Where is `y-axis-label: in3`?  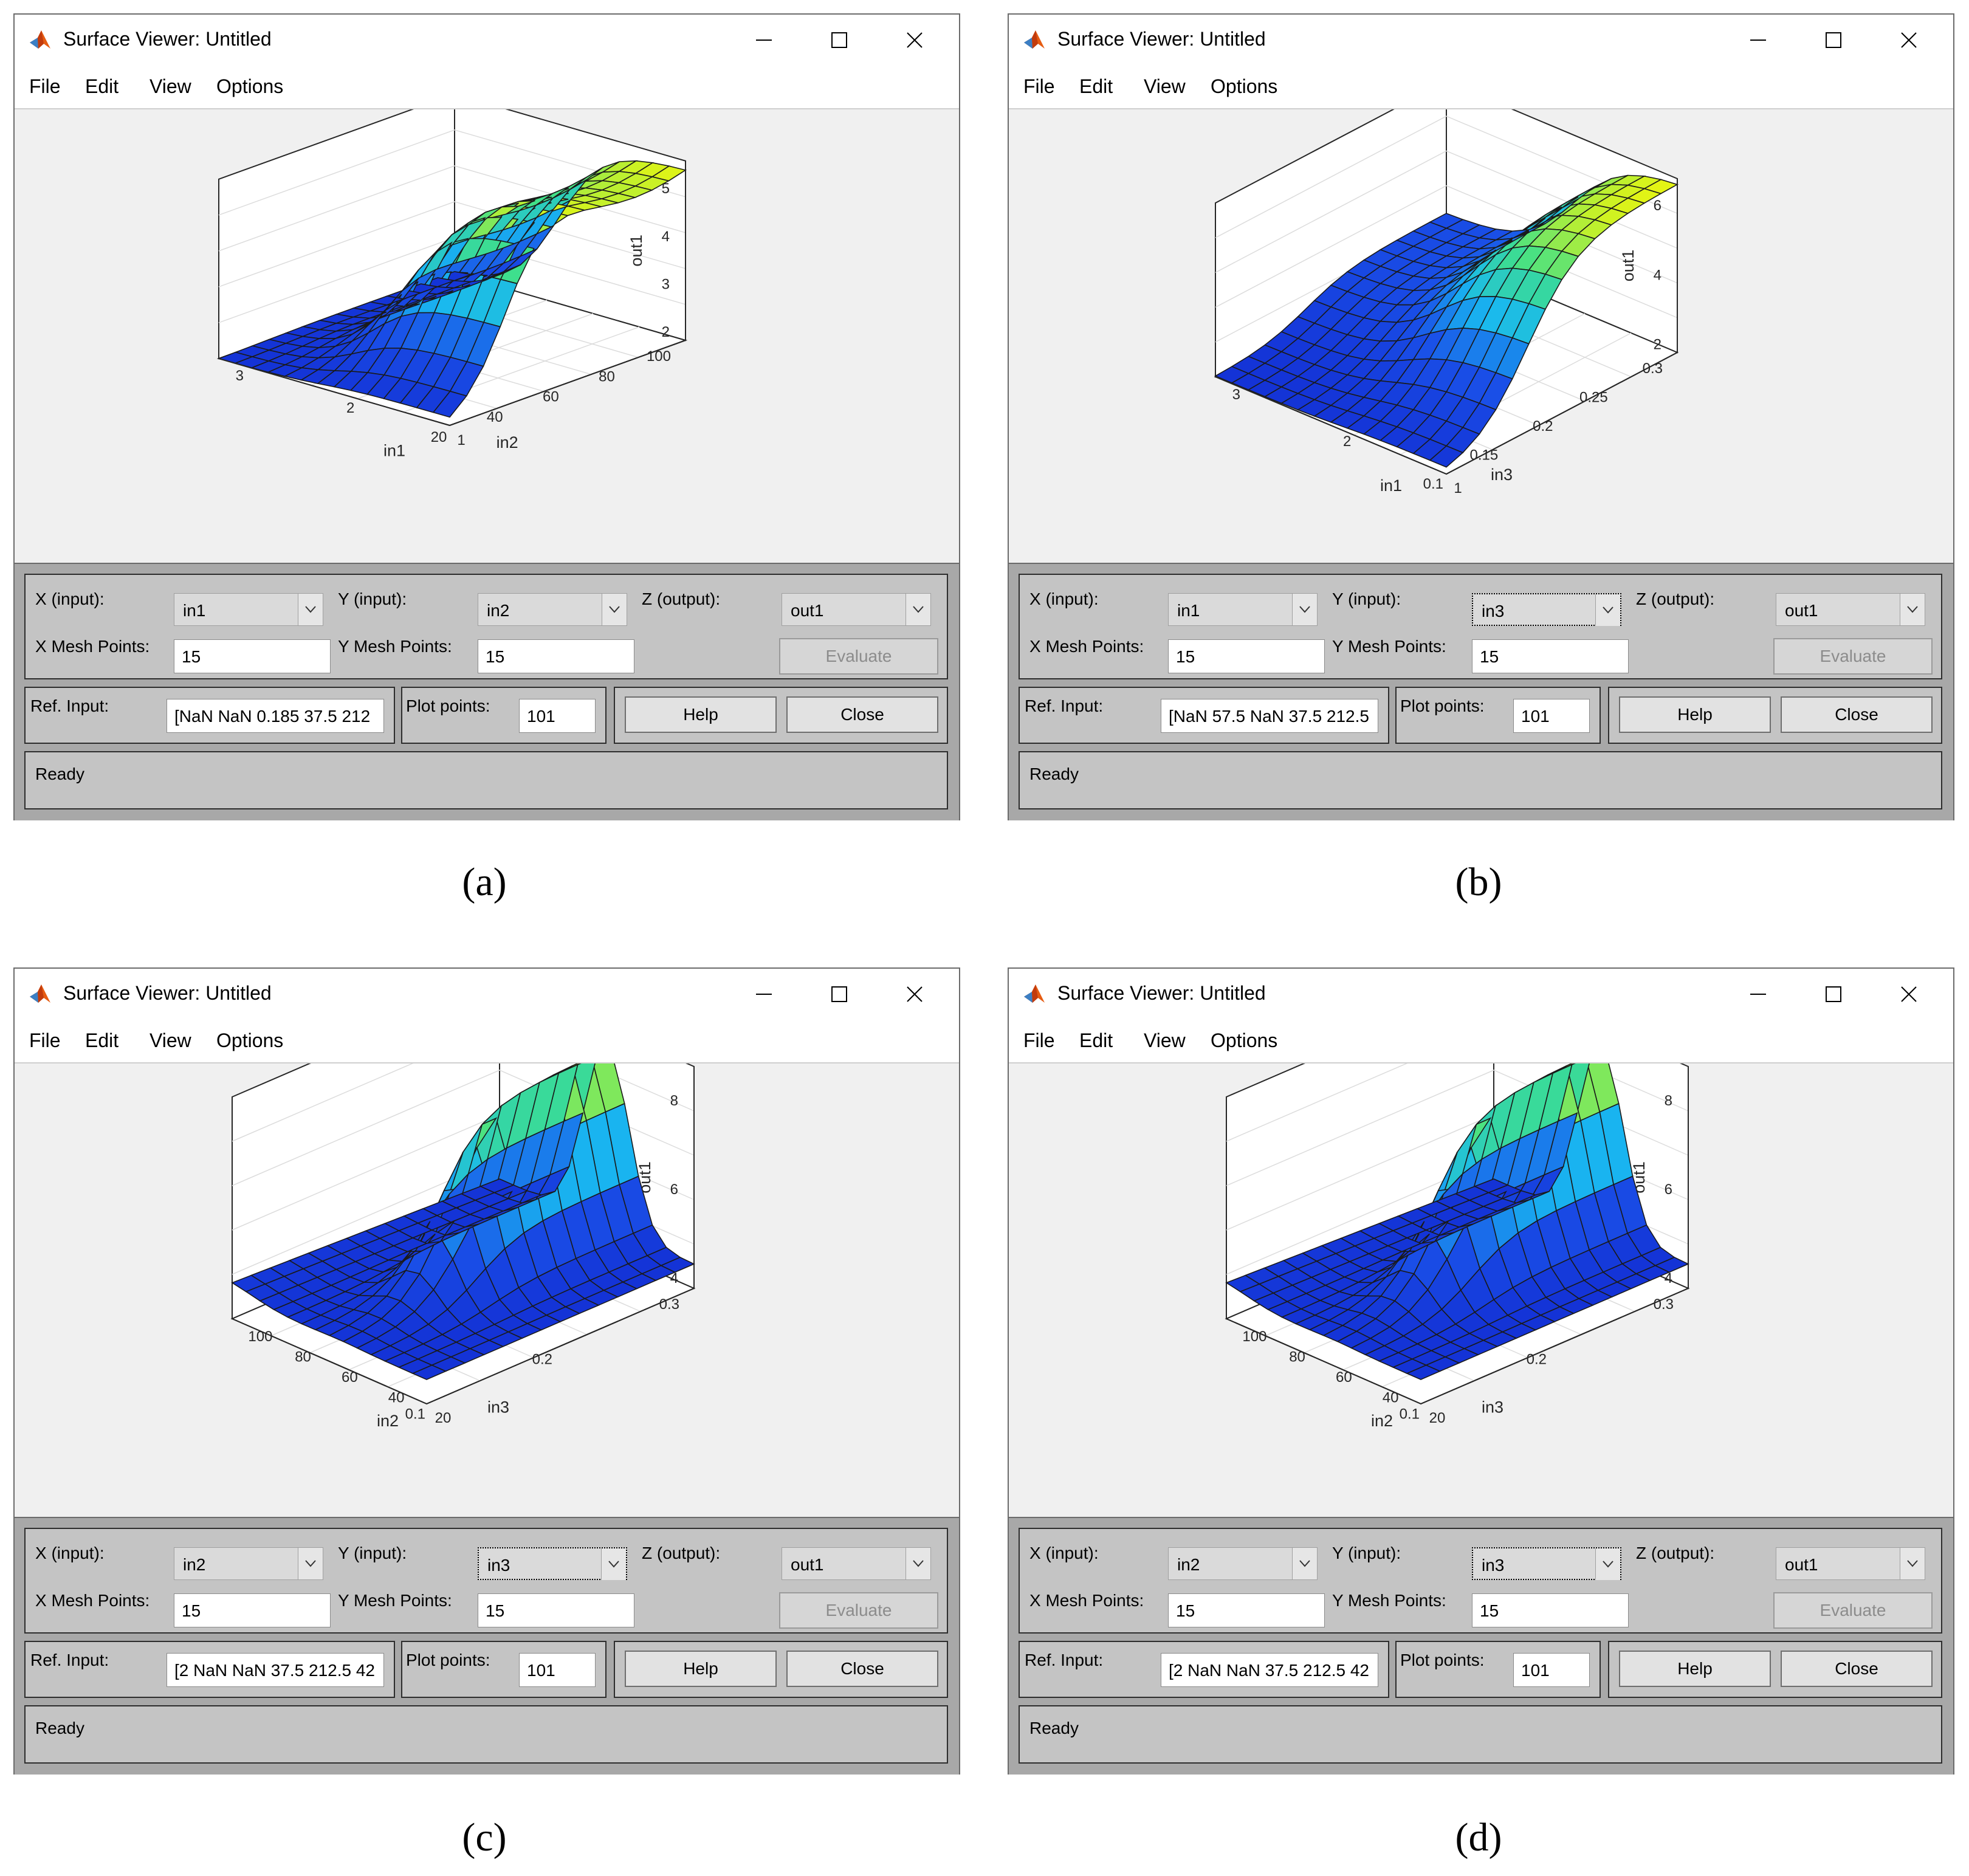
y-axis-label: in3 is located at coordinates (1502, 475).